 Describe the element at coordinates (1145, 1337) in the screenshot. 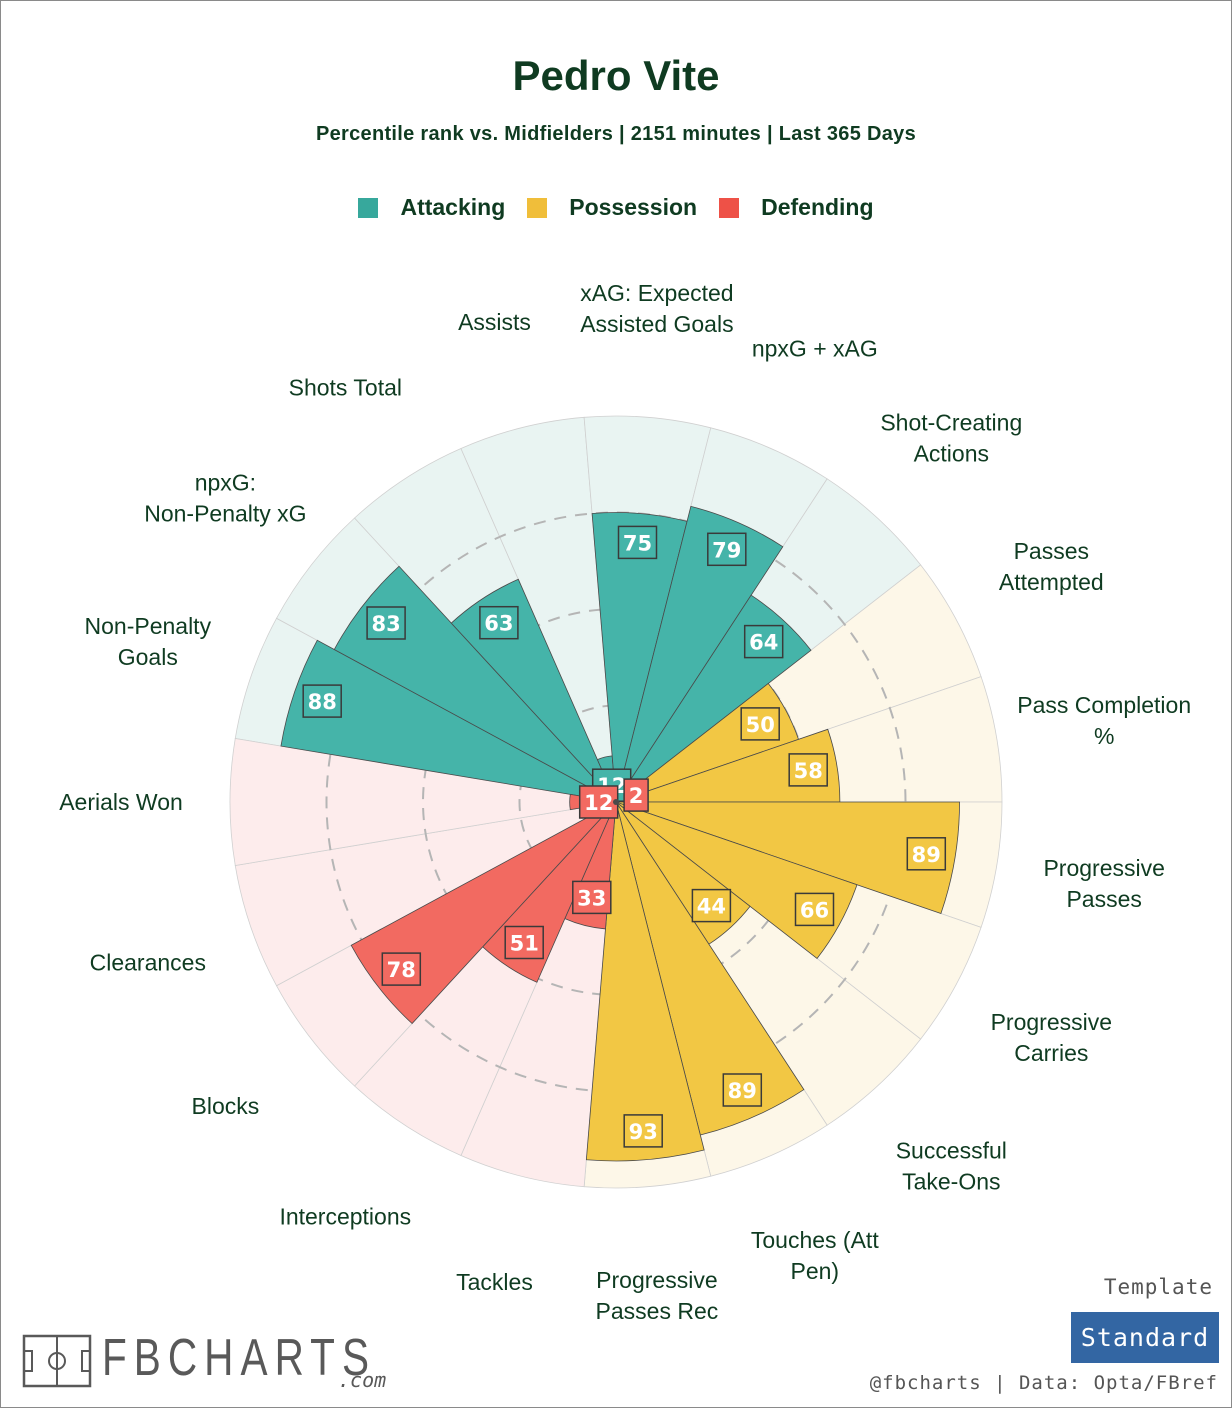

I see `template-select-button: Standard` at that location.